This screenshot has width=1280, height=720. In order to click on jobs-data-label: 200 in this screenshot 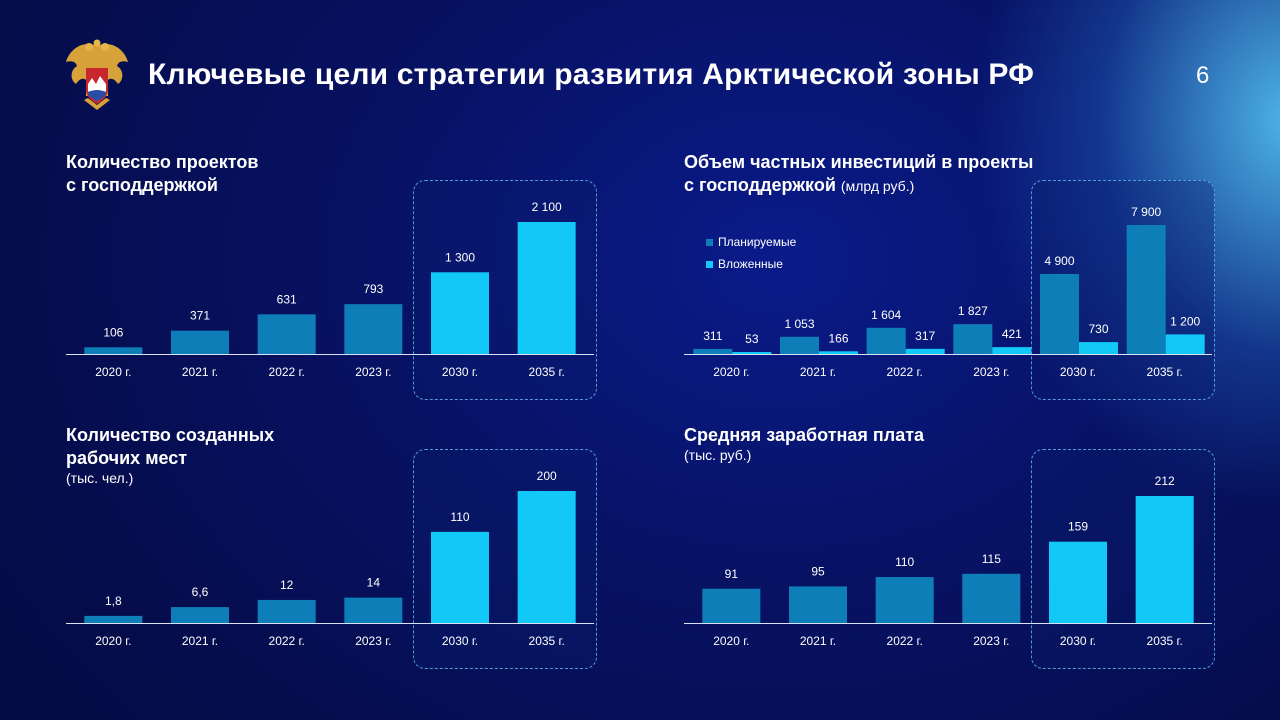, I will do `click(547, 476)`.